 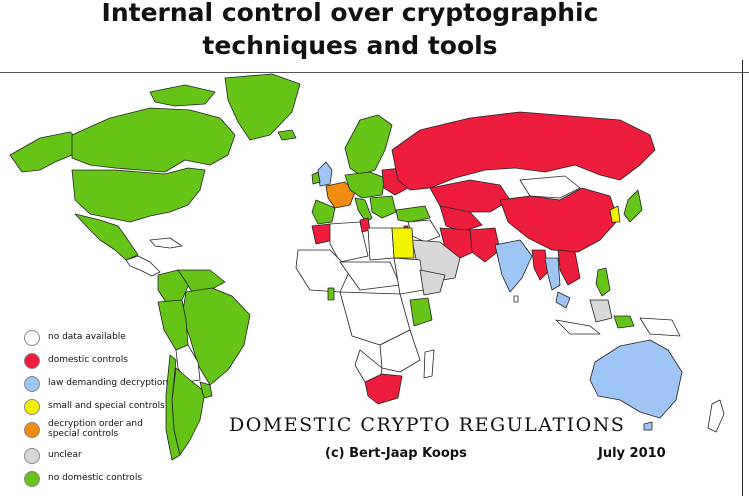 I want to click on region-madagascar, so click(x=429, y=364).